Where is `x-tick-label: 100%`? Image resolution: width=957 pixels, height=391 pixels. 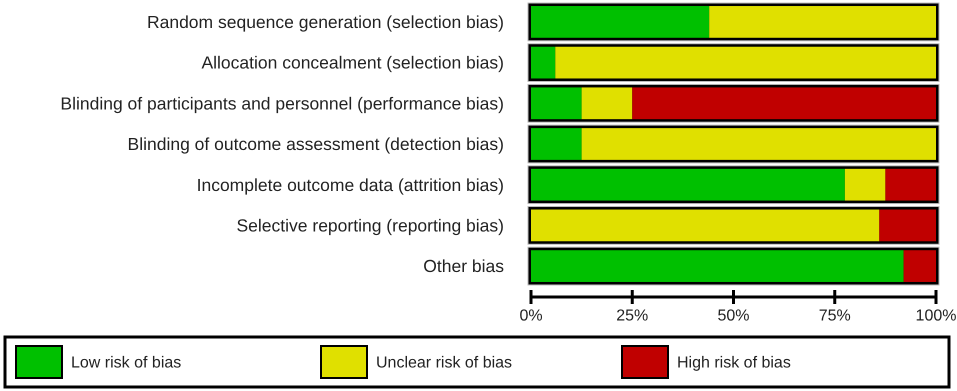
x-tick-label: 100% is located at coordinates (936, 315).